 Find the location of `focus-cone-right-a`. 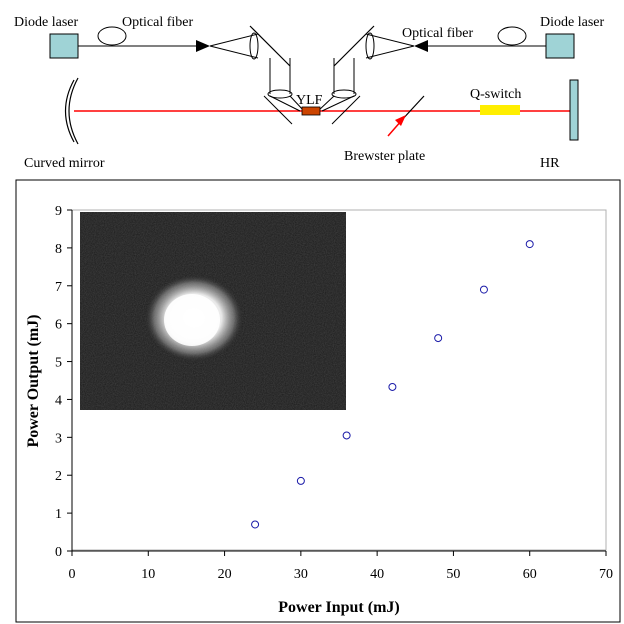

focus-cone-right-a is located at coordinates (338, 103).